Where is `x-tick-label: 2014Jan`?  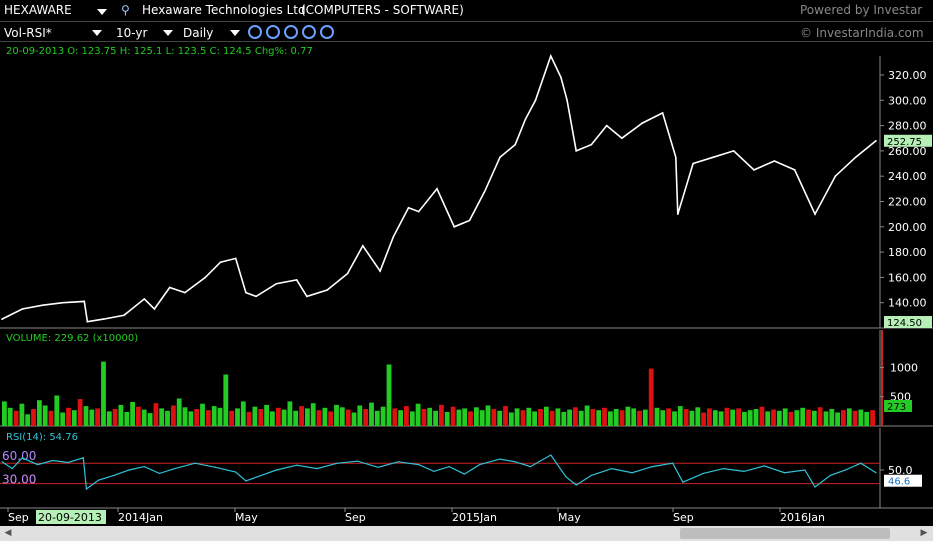
x-tick-label: 2014Jan is located at coordinates (140, 517).